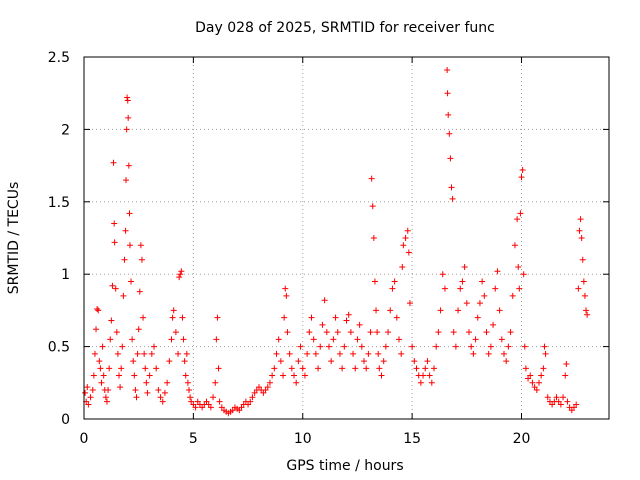  I want to click on x-axis-label: GPS time / hours, so click(344, 466).